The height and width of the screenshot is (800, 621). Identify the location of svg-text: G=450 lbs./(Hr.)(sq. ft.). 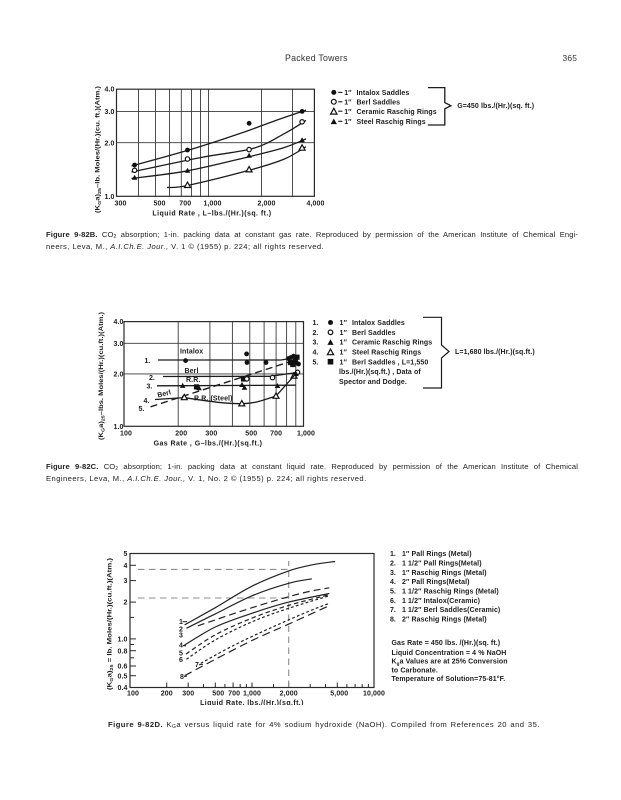
(495, 106).